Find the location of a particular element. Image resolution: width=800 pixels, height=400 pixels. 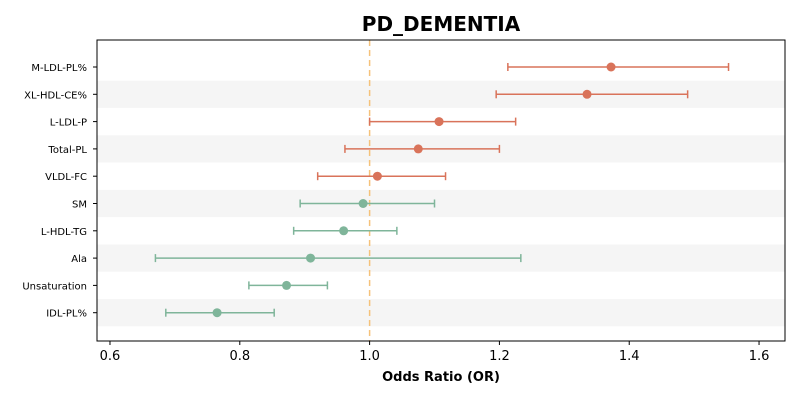

y-tick-label: Total-PL is located at coordinates (67, 150).